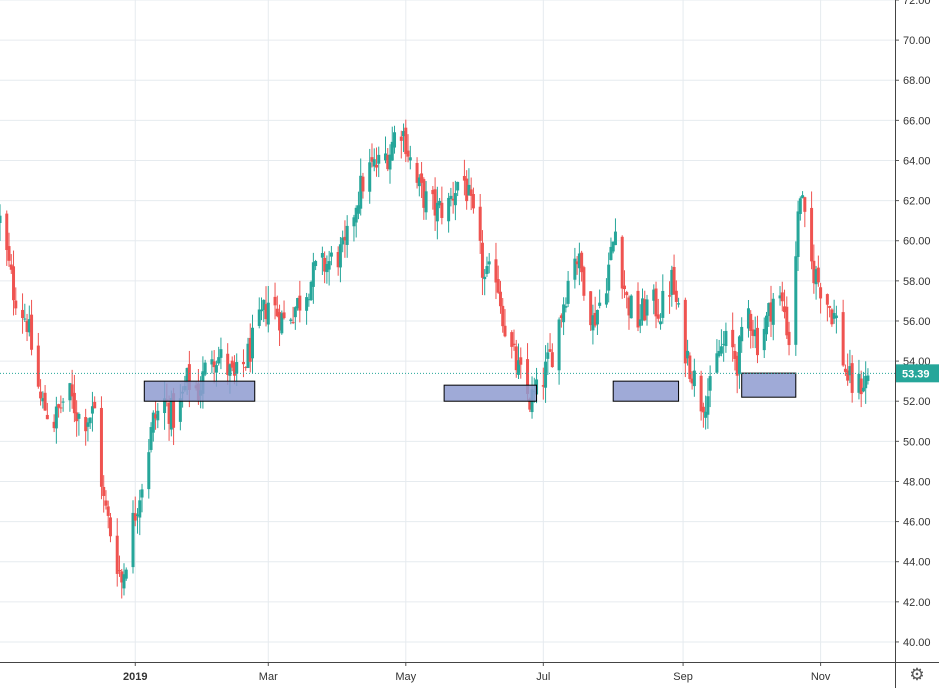 The width and height of the screenshot is (939, 693). I want to click on gear-icon: ⚙, so click(917, 674).